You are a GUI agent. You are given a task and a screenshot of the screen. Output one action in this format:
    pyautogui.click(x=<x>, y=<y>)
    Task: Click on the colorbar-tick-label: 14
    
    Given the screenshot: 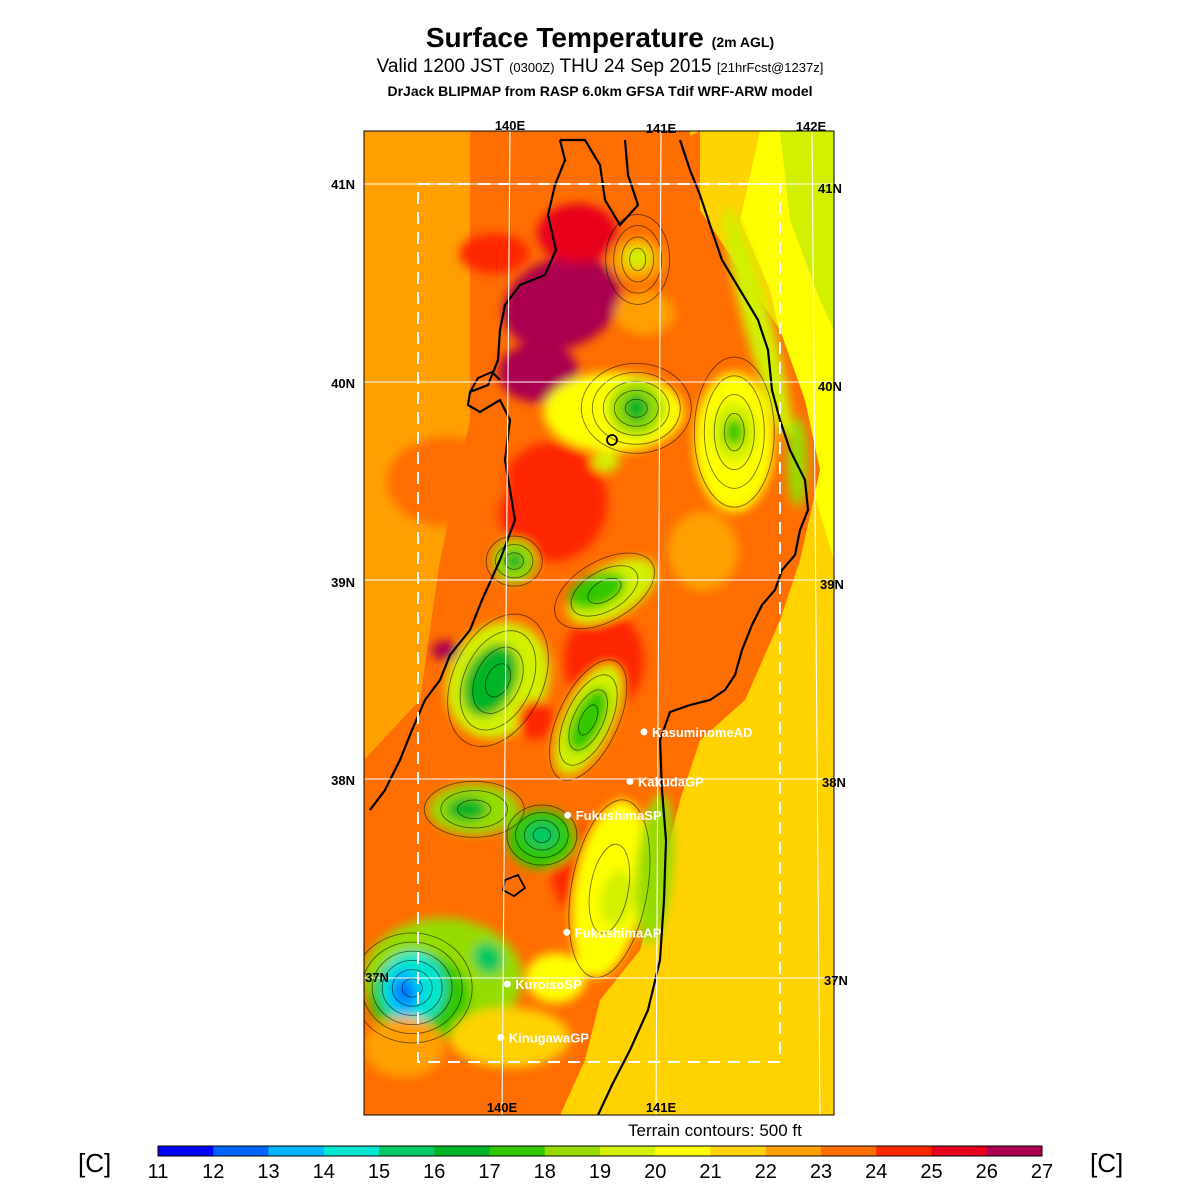 What is the action you would take?
    pyautogui.click(x=324, y=1172)
    